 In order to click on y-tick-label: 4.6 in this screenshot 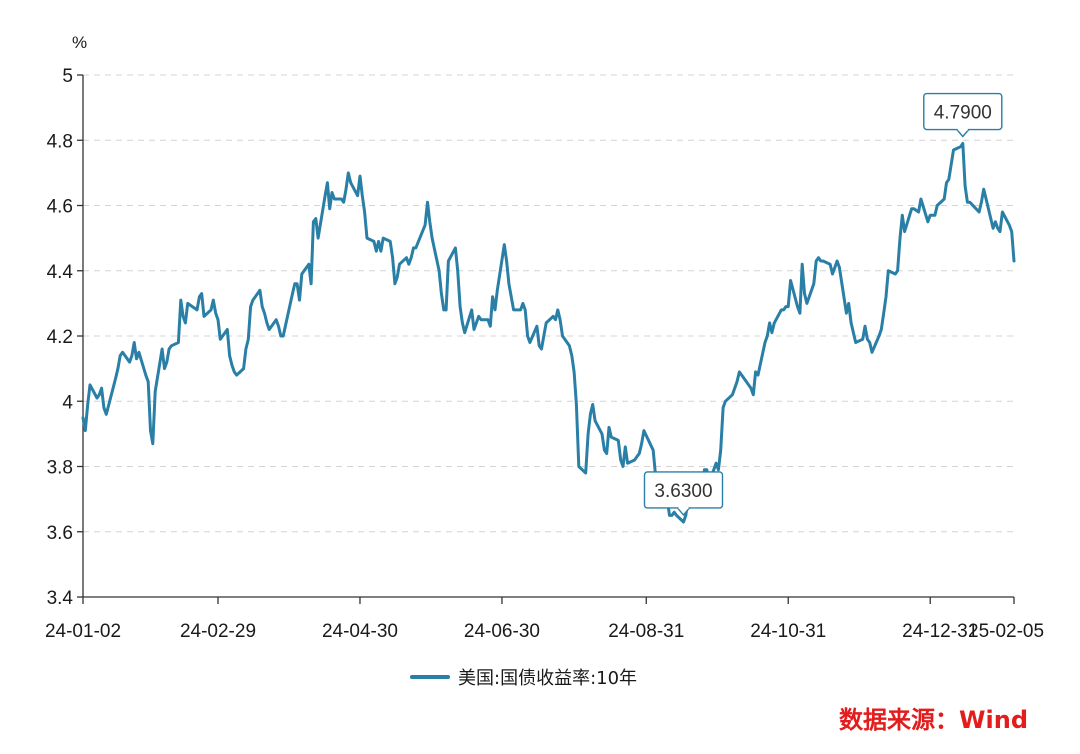, I will do `click(60, 207)`.